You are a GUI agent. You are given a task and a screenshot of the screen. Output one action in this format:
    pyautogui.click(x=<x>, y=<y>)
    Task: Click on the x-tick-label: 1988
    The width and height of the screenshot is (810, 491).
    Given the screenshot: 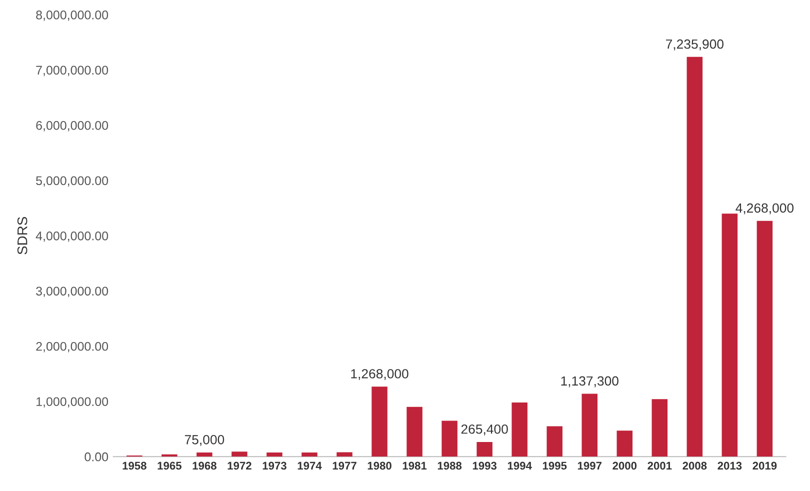 What is the action you would take?
    pyautogui.click(x=450, y=466)
    